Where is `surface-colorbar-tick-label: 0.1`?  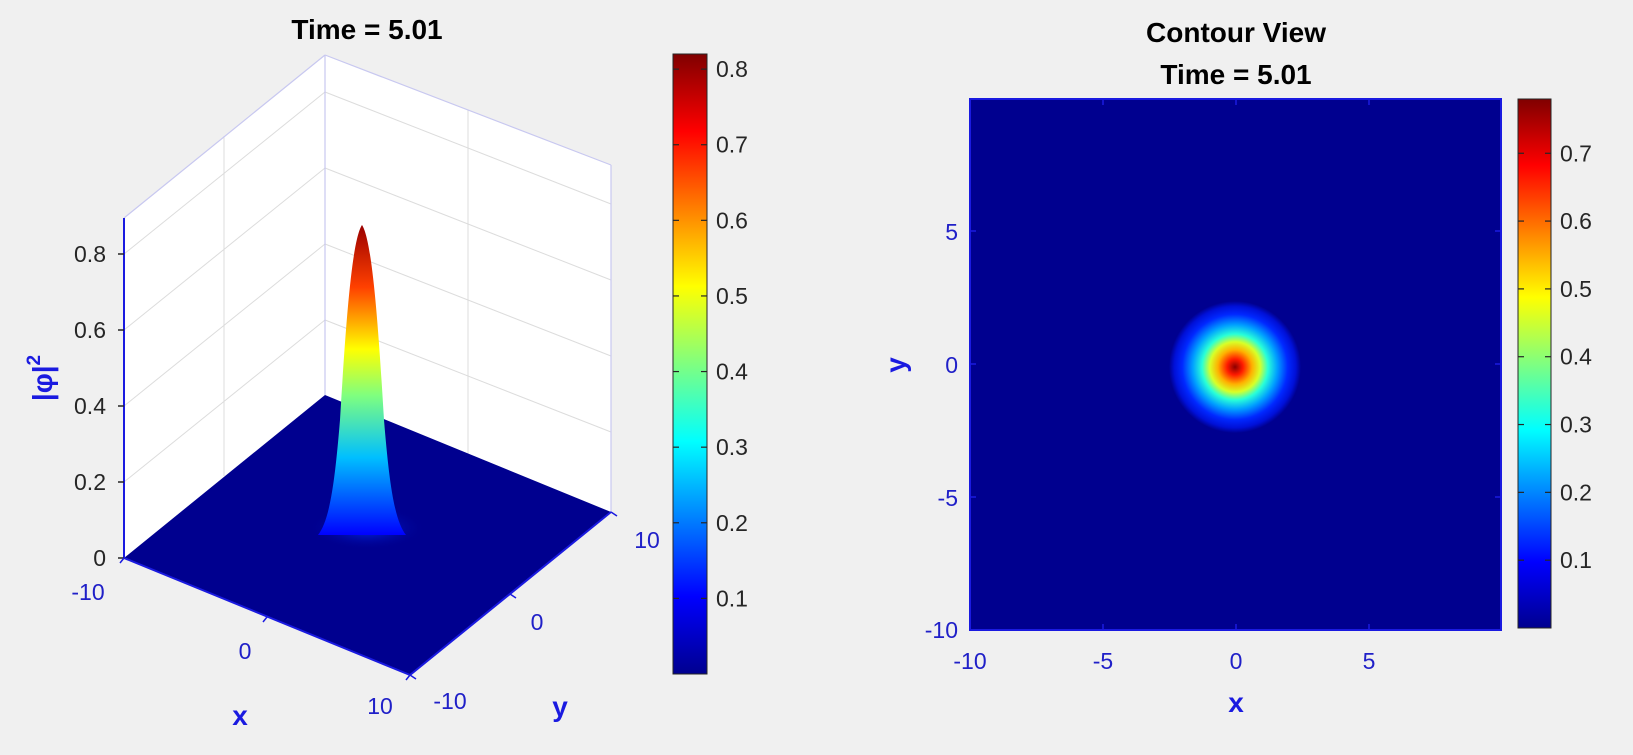
surface-colorbar-tick-label: 0.1 is located at coordinates (732, 598).